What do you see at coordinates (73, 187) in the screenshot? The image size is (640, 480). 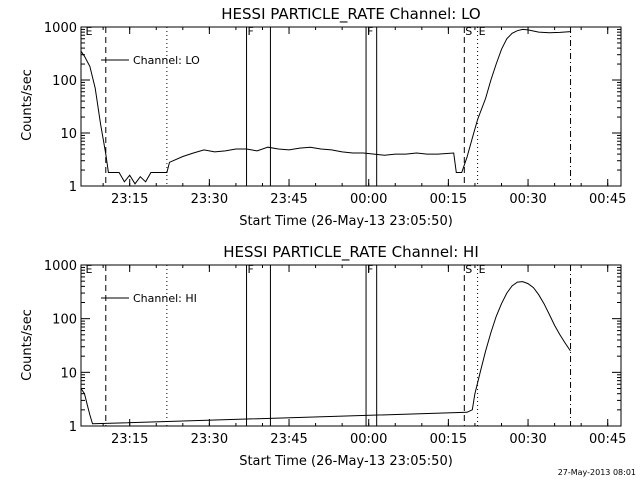 I see `y-tick-label-lo: 1` at bounding box center [73, 187].